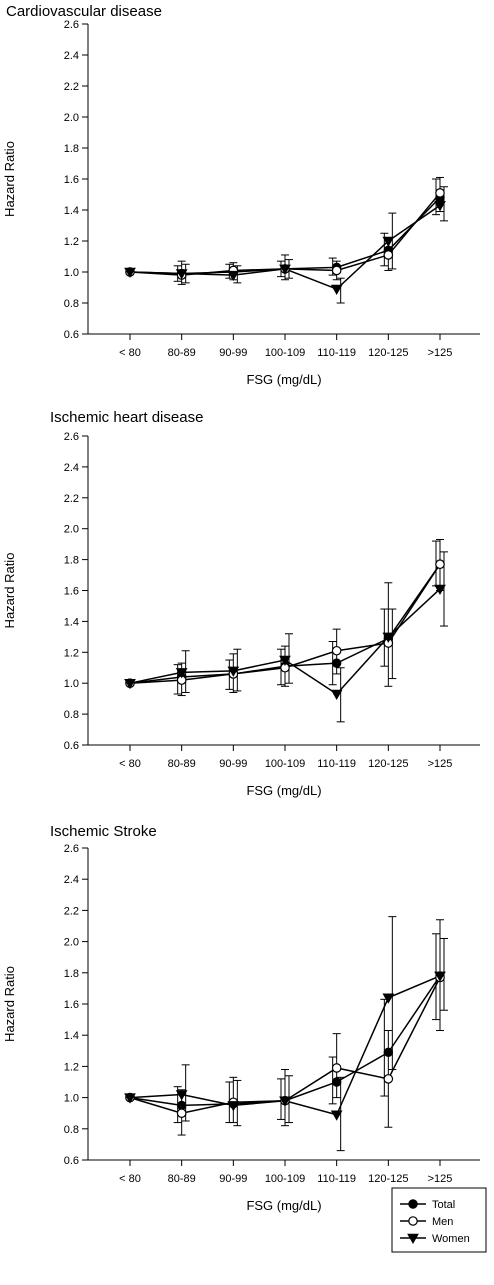 This screenshot has height=1285, width=494. What do you see at coordinates (442, 1222) in the screenshot?
I see `legend-label: Men` at bounding box center [442, 1222].